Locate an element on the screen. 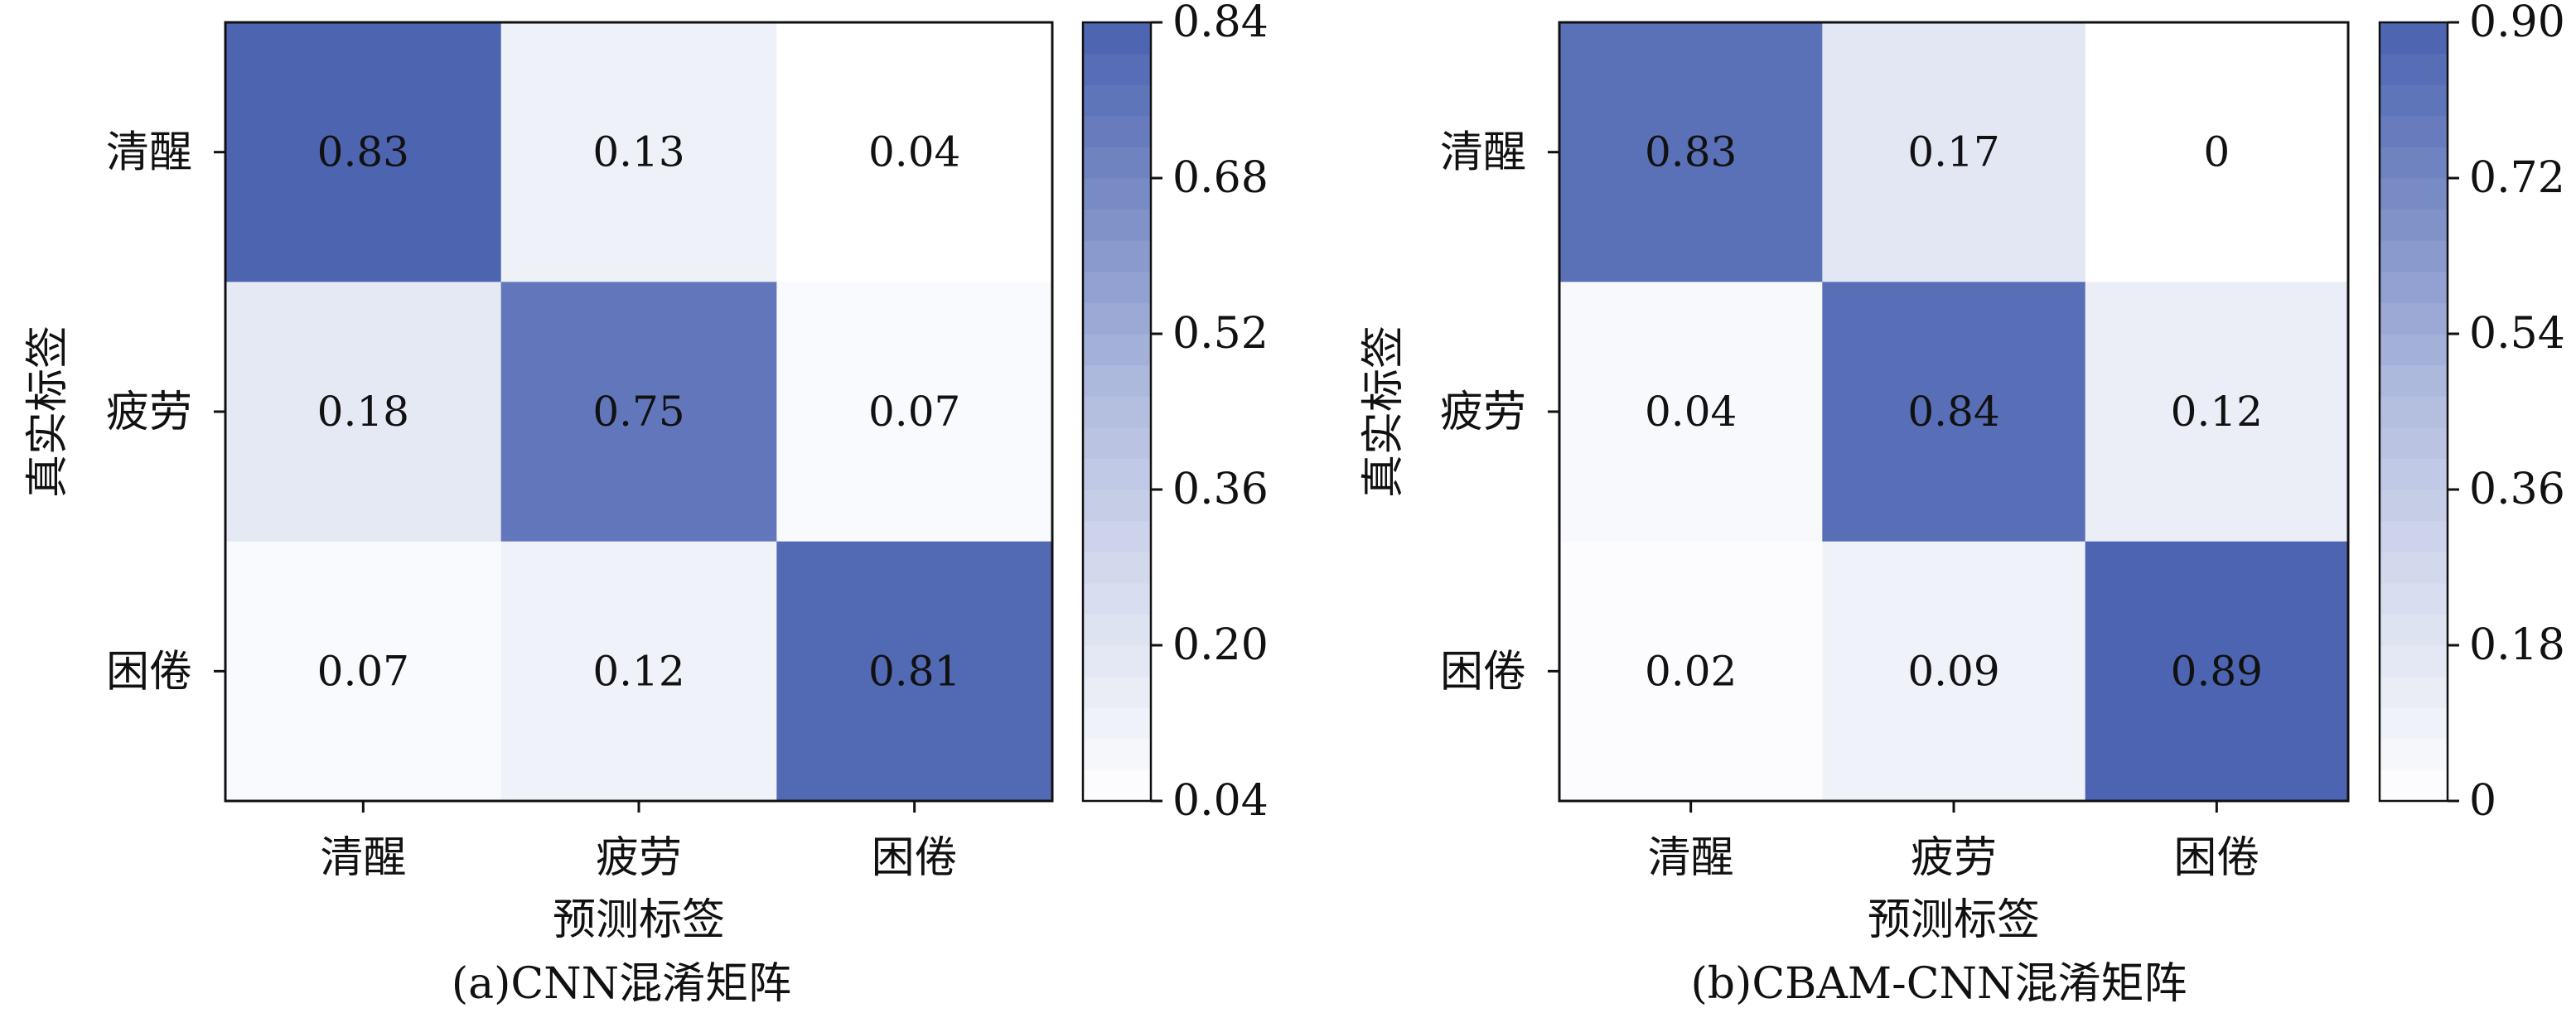  colorbar-tick-label: 0.20 is located at coordinates (1220, 645).